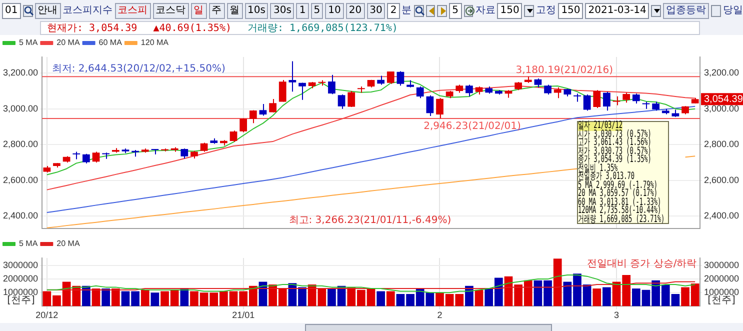  Describe the element at coordinates (617, 315) in the screenshot. I see `x-tick-label: 3` at that location.